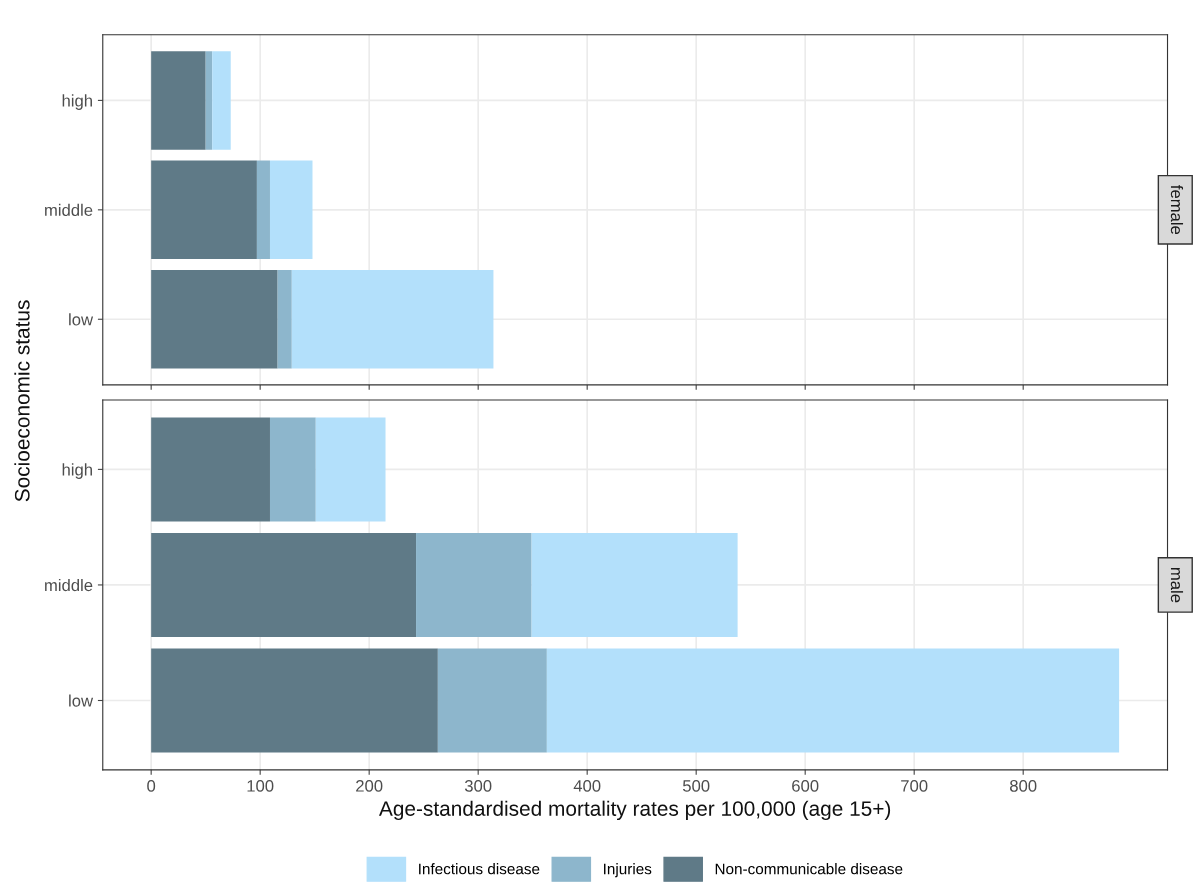  I want to click on x-tick-label: 700, so click(914, 785).